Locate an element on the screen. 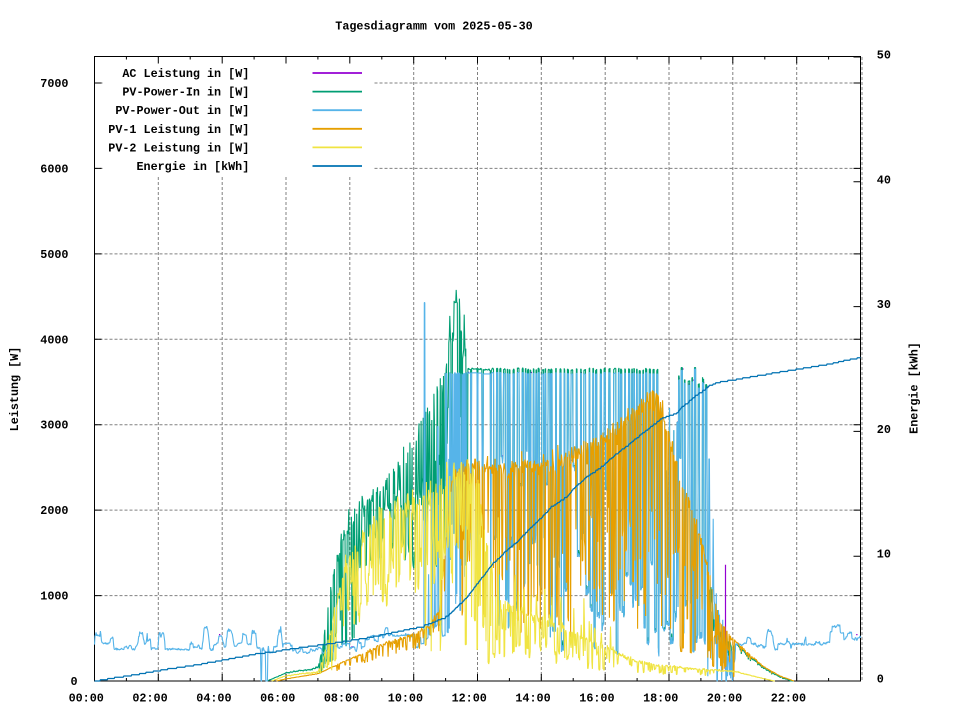 This screenshot has height=720, width=960. svg-text: 10 is located at coordinates (884, 555).